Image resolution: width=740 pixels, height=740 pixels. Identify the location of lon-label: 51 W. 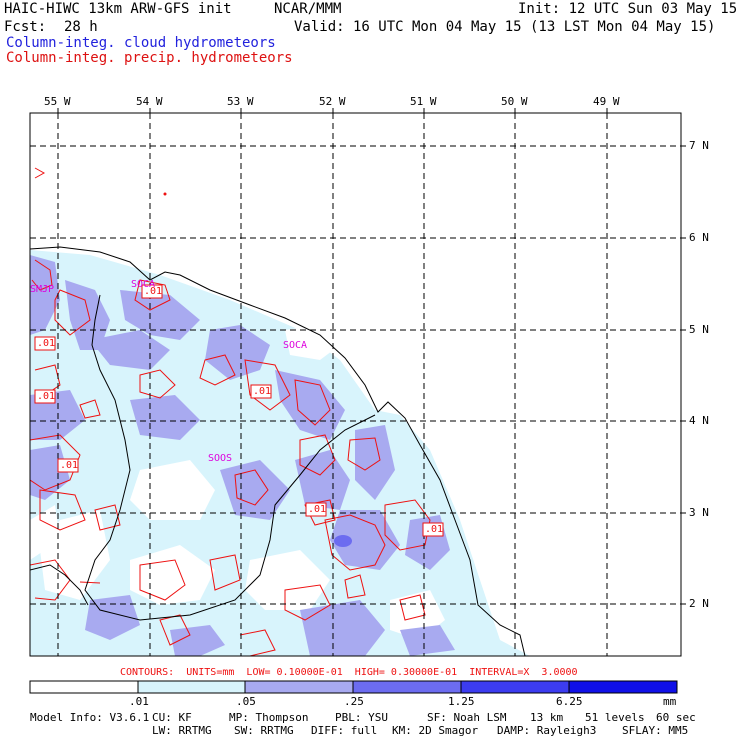
(423, 101).